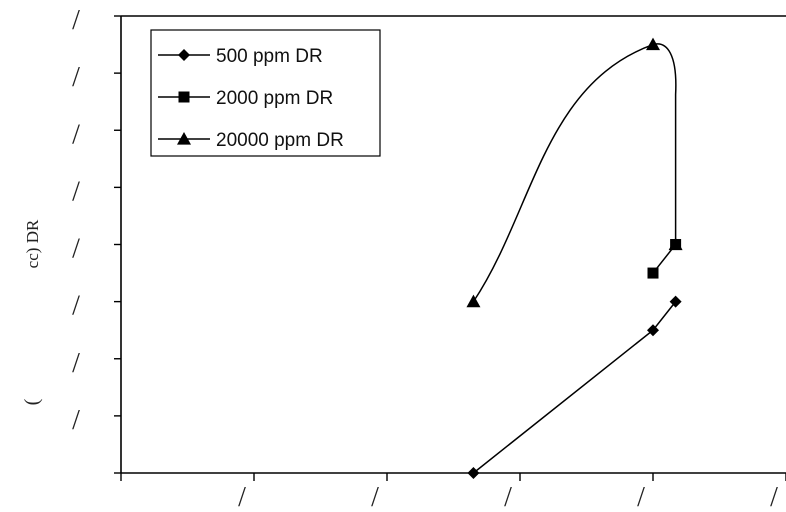 The image size is (786, 512). I want to click on legend-label-2000-ppm-dr: 2000 ppm DR, so click(274, 98).